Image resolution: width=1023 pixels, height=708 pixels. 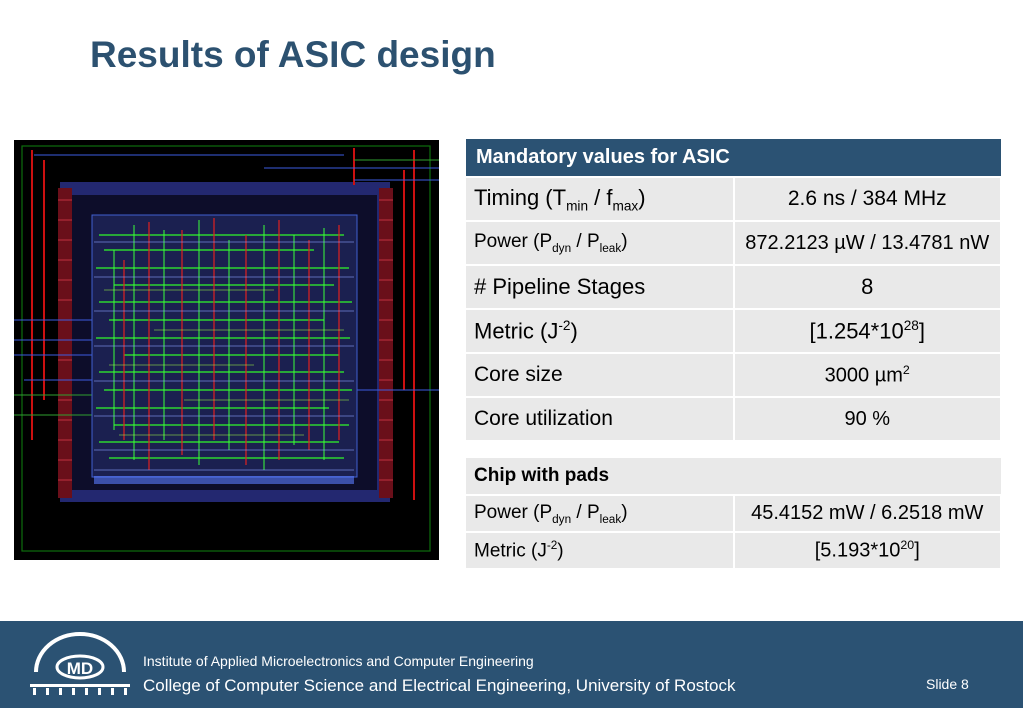 I want to click on footer-bar, so click(x=511, y=664).